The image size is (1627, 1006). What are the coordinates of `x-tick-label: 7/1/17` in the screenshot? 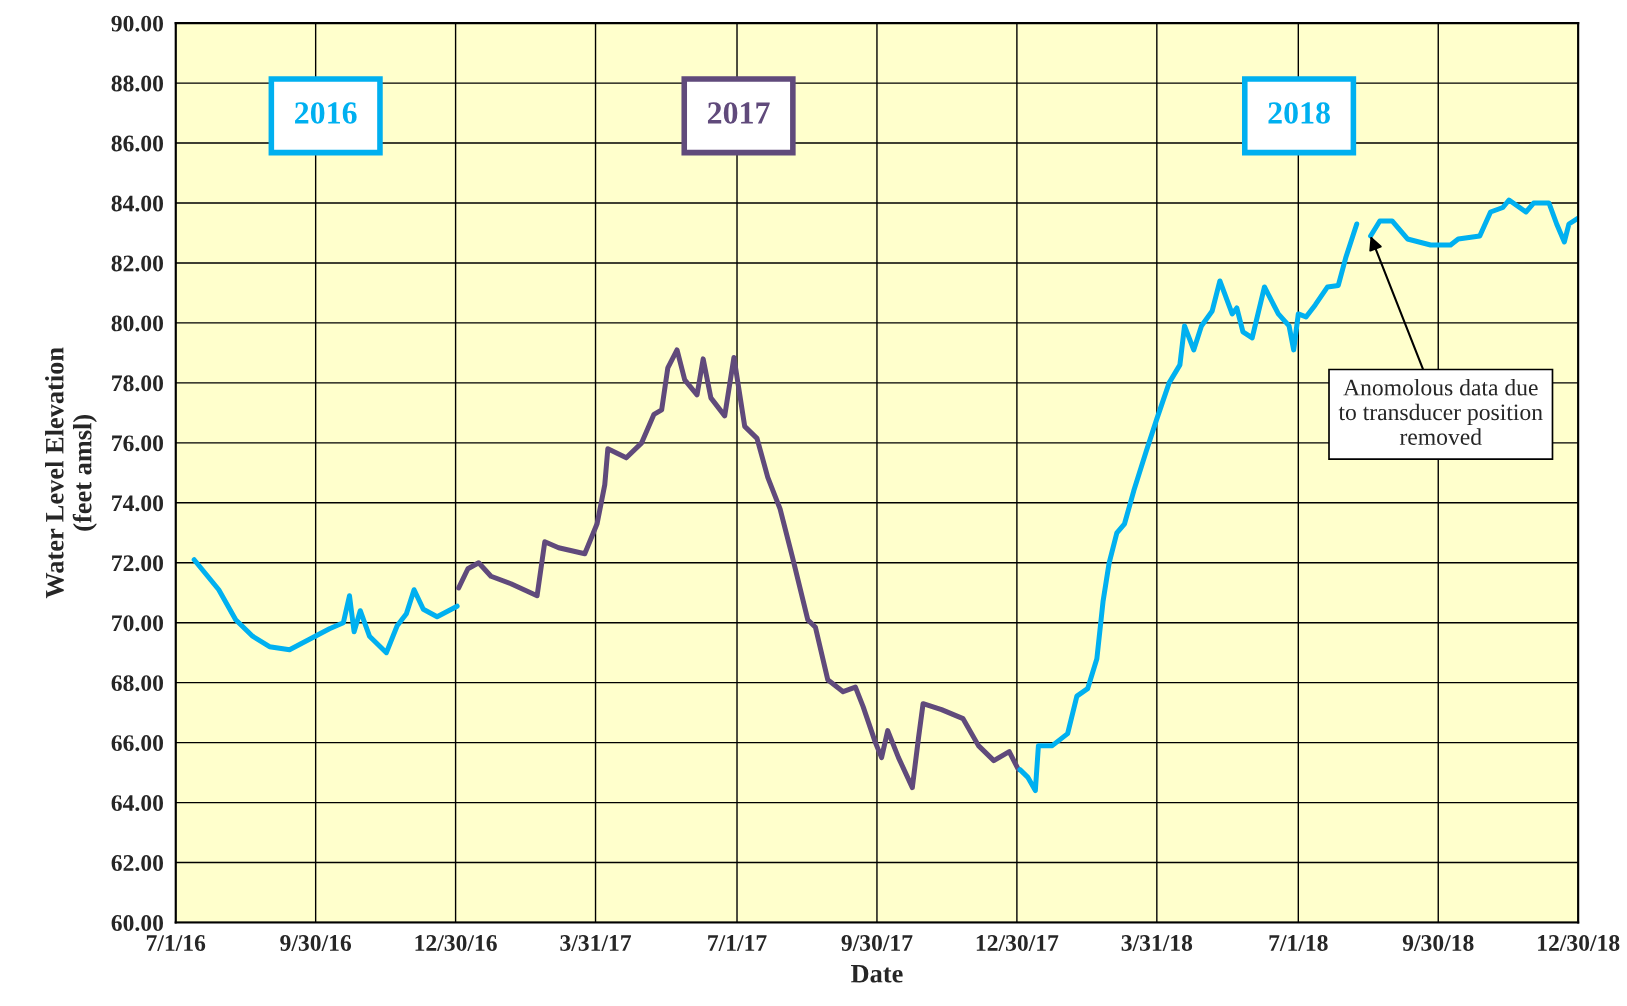 It's located at (737, 943).